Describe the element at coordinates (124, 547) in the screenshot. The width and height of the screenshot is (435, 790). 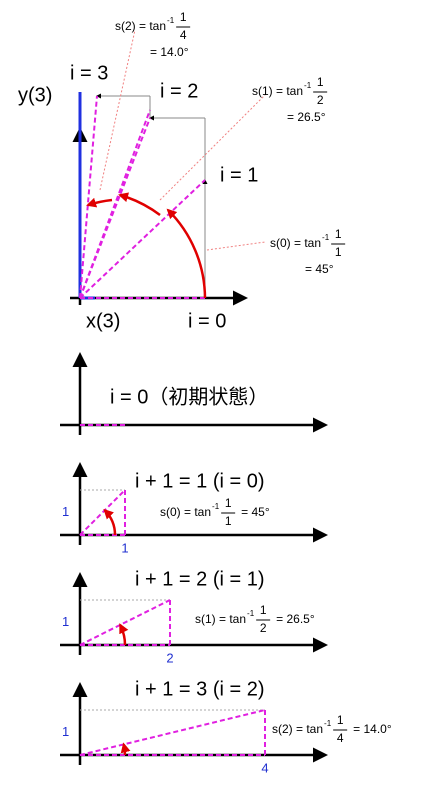
I see `x-label: 1` at that location.